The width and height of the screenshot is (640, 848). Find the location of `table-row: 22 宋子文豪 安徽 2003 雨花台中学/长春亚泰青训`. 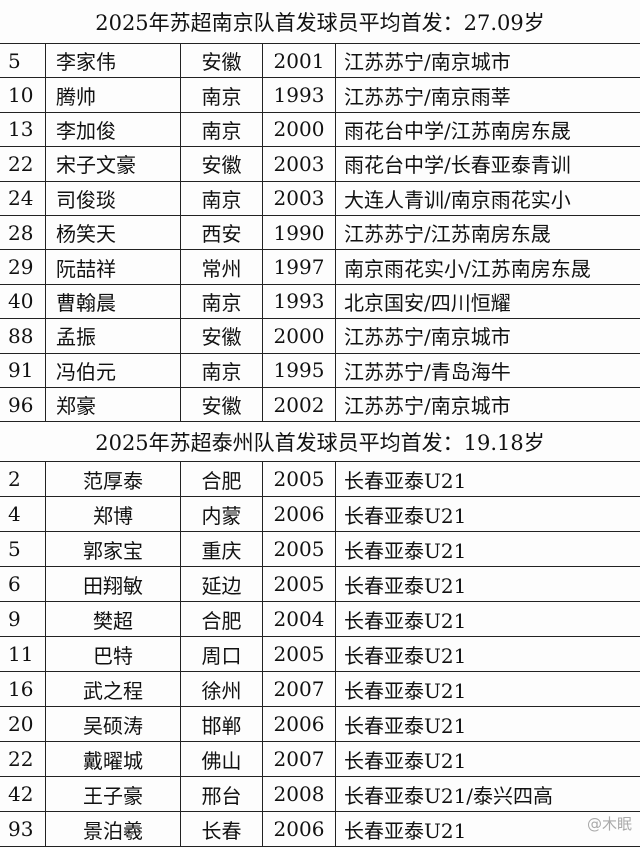

table-row: 22 宋子文豪 安徽 2003 雨花台中学/长春亚泰青训 is located at coordinates (320, 164).